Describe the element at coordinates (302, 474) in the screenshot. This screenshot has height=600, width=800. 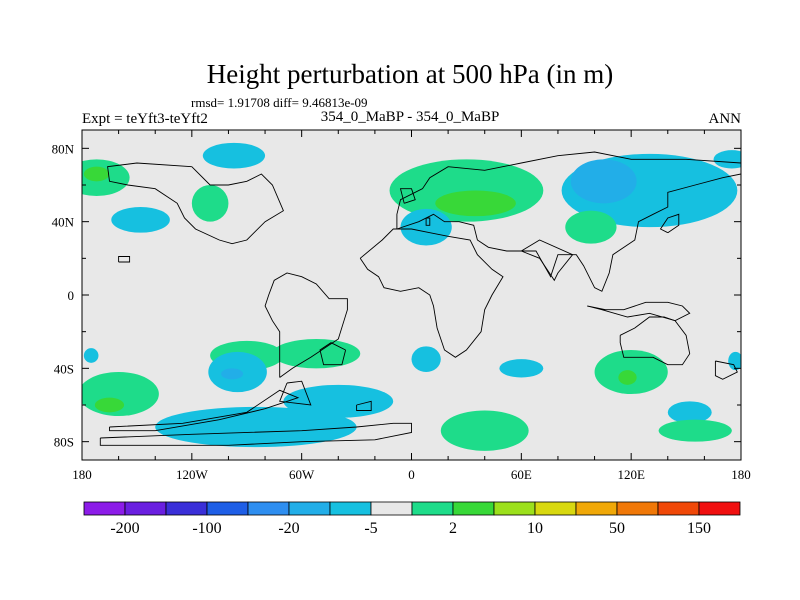
I see `x-tick-label-2: 60W` at that location.